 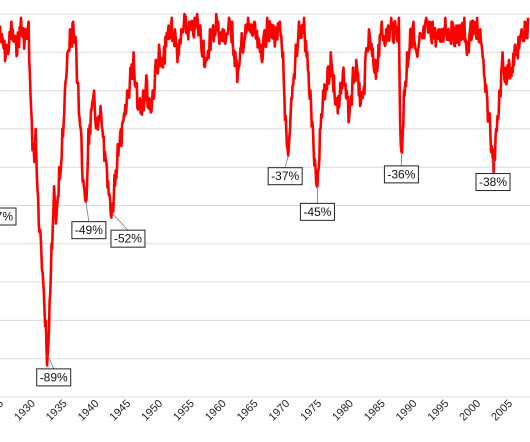 What do you see at coordinates (57, 411) in the screenshot?
I see `x-tick-label: 1935` at bounding box center [57, 411].